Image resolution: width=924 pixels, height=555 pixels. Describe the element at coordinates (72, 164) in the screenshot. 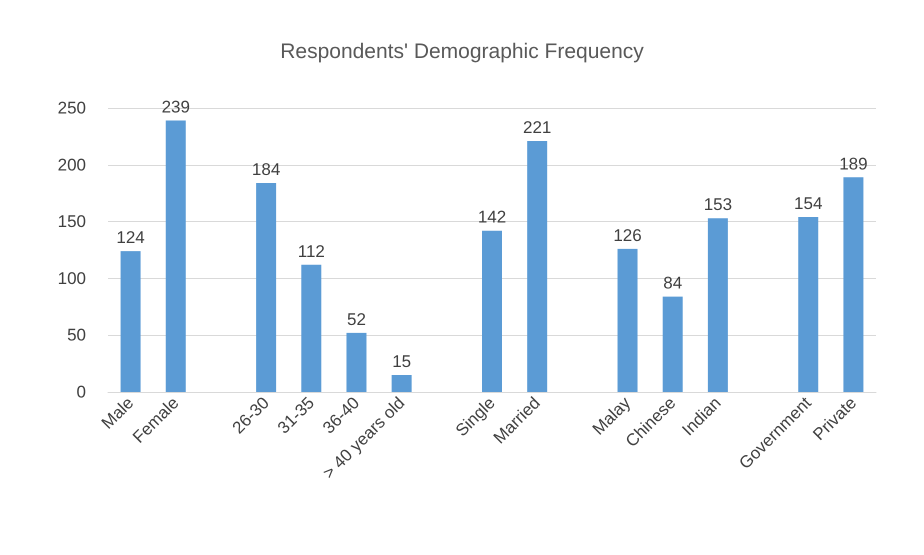

I see `y-tick-label: 200` at that location.